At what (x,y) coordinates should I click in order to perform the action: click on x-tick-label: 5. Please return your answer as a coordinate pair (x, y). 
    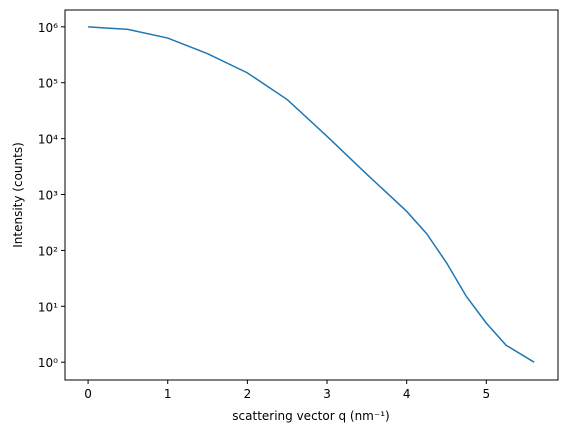
    Looking at the image, I should click on (486, 394).